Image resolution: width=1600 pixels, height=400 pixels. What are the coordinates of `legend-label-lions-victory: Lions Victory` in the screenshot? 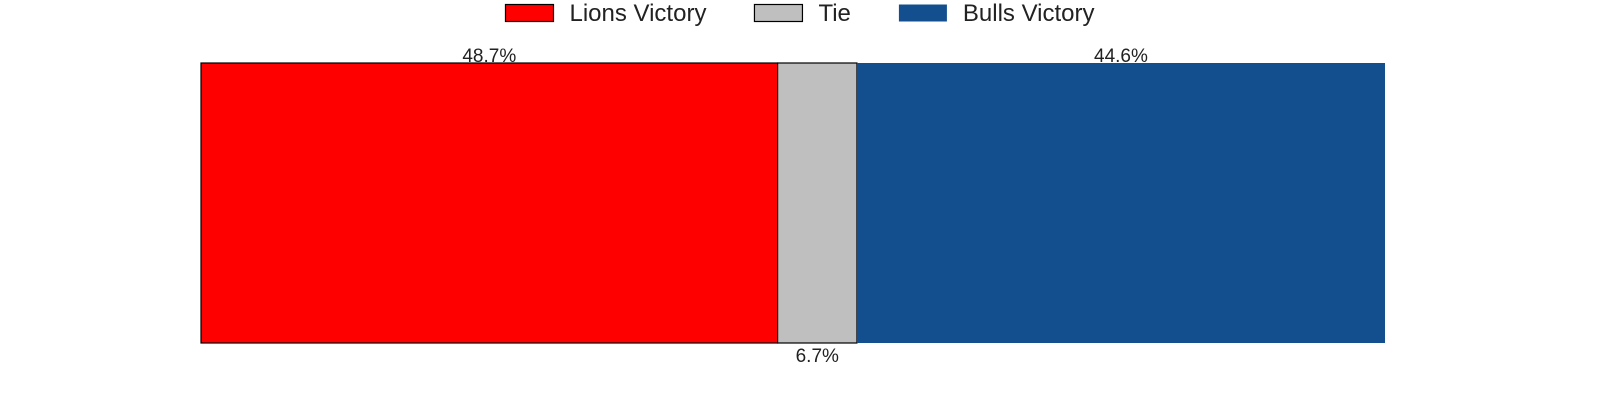 It's located at (637, 13).